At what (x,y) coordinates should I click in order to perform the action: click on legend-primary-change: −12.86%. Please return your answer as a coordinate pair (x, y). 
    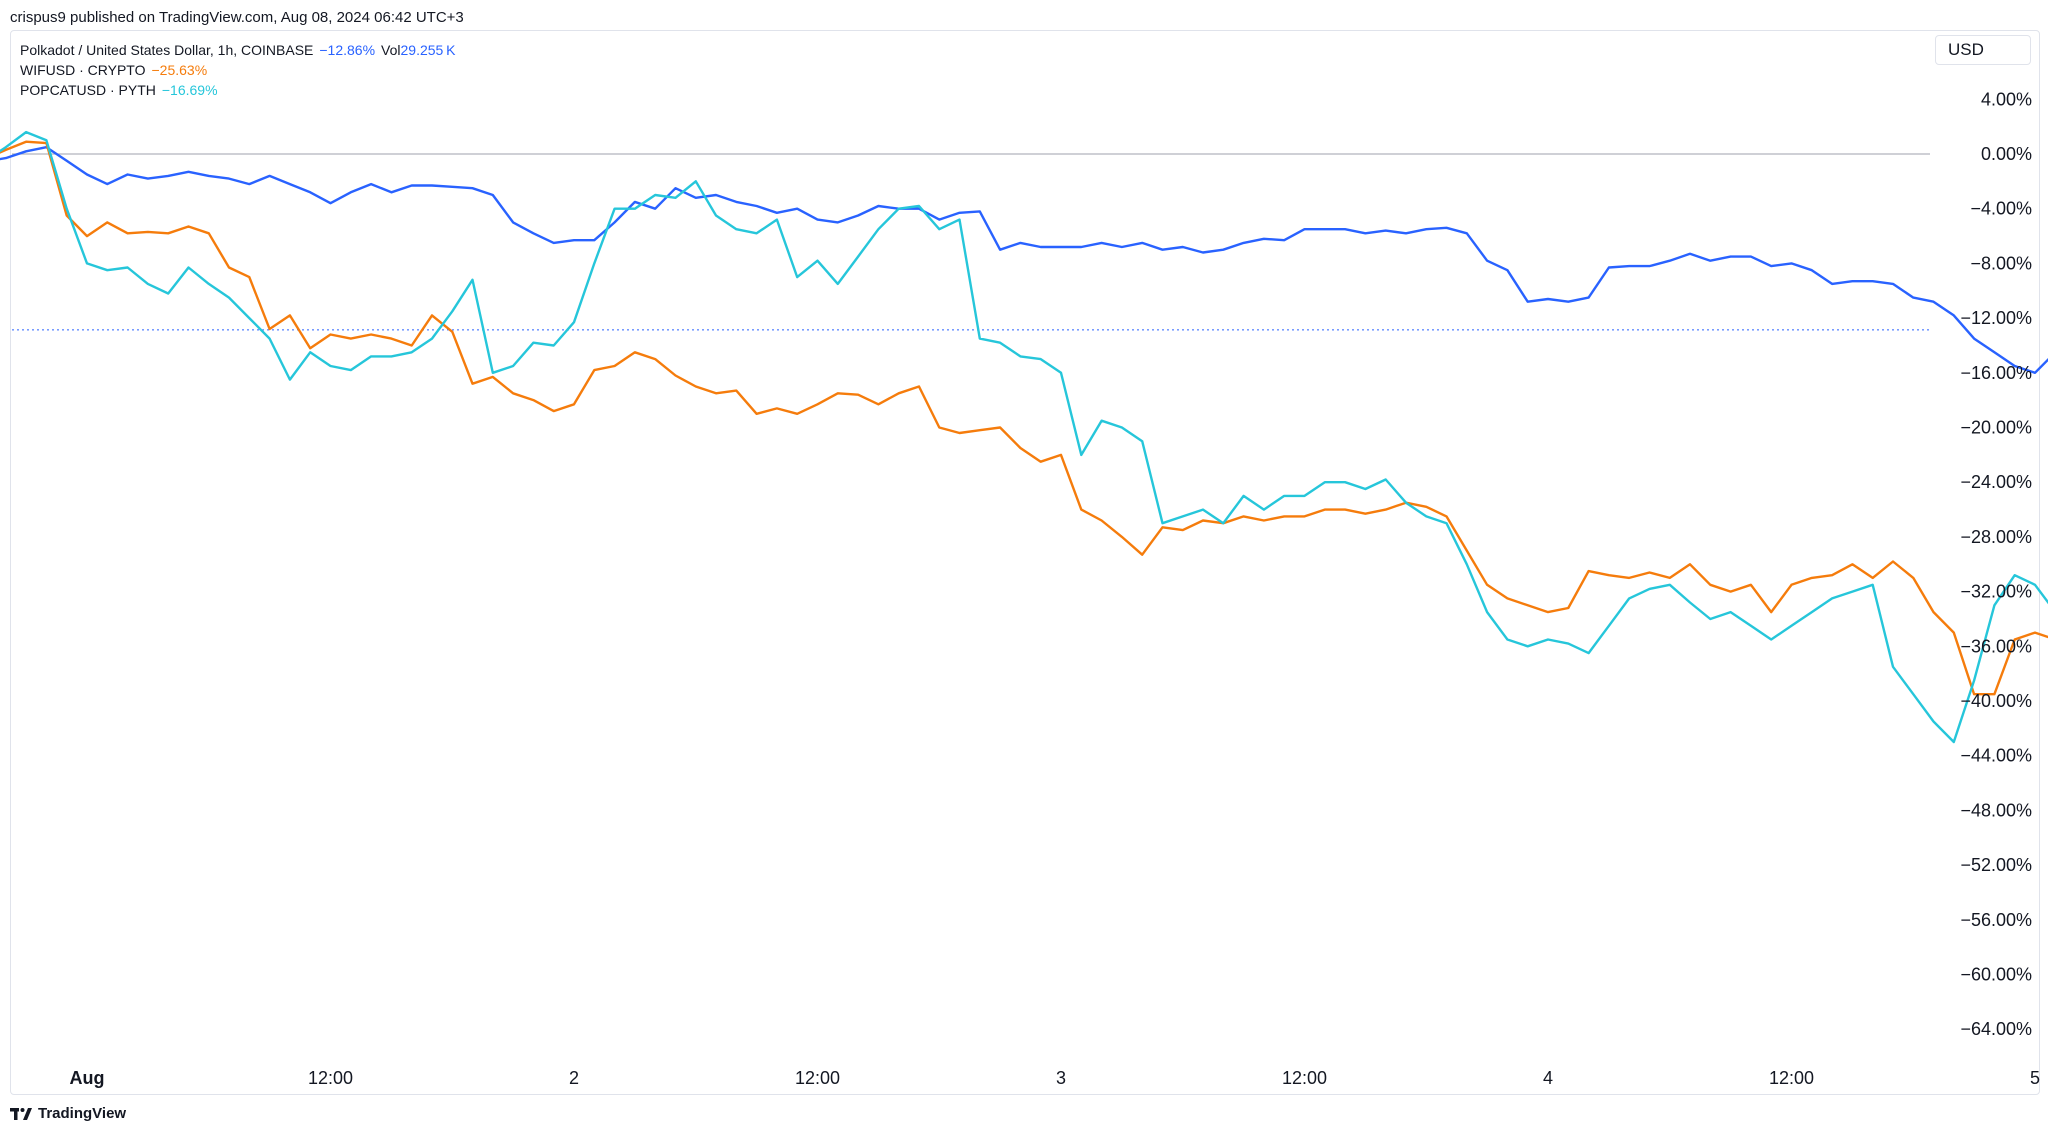
    Looking at the image, I should click on (347, 50).